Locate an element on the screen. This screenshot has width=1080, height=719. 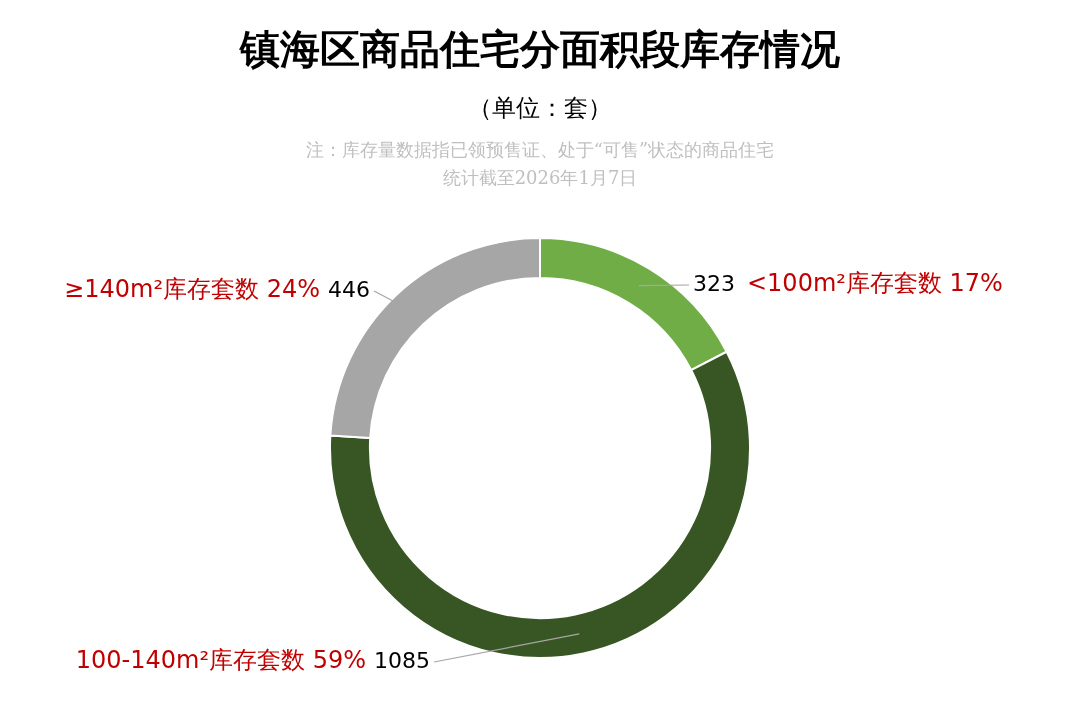
slice-label: 100-140m²库存套数 59% is located at coordinates (221, 660).